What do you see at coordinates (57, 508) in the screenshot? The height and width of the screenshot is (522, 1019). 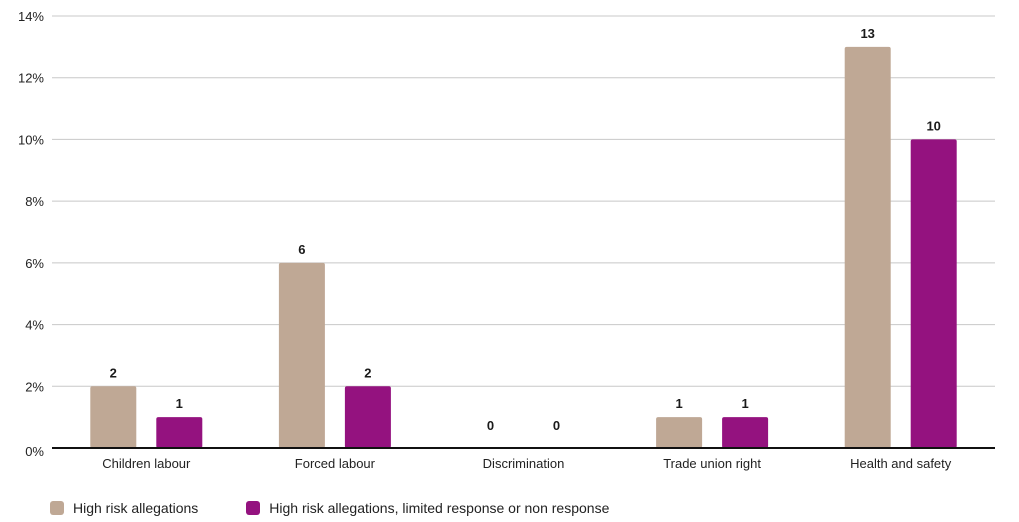 I see `legend-swatch-high-risk` at bounding box center [57, 508].